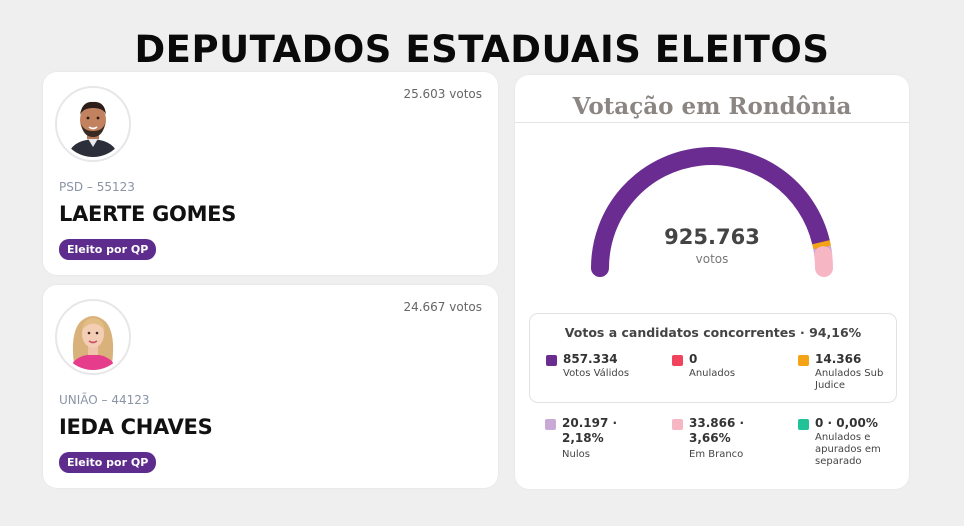 This screenshot has height=526, width=964. Describe the element at coordinates (712, 122) in the screenshot. I see `divider` at that location.